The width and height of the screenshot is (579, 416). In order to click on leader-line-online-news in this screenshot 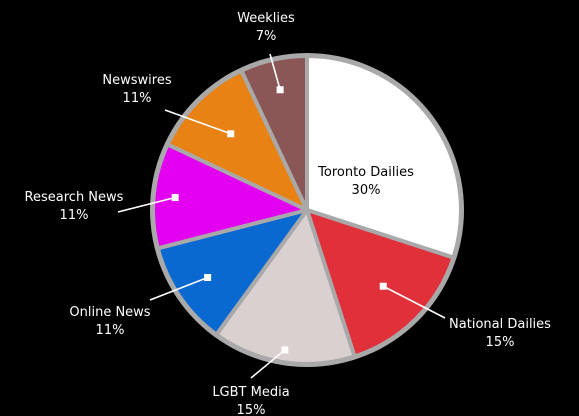, I will do `click(178, 288)`.